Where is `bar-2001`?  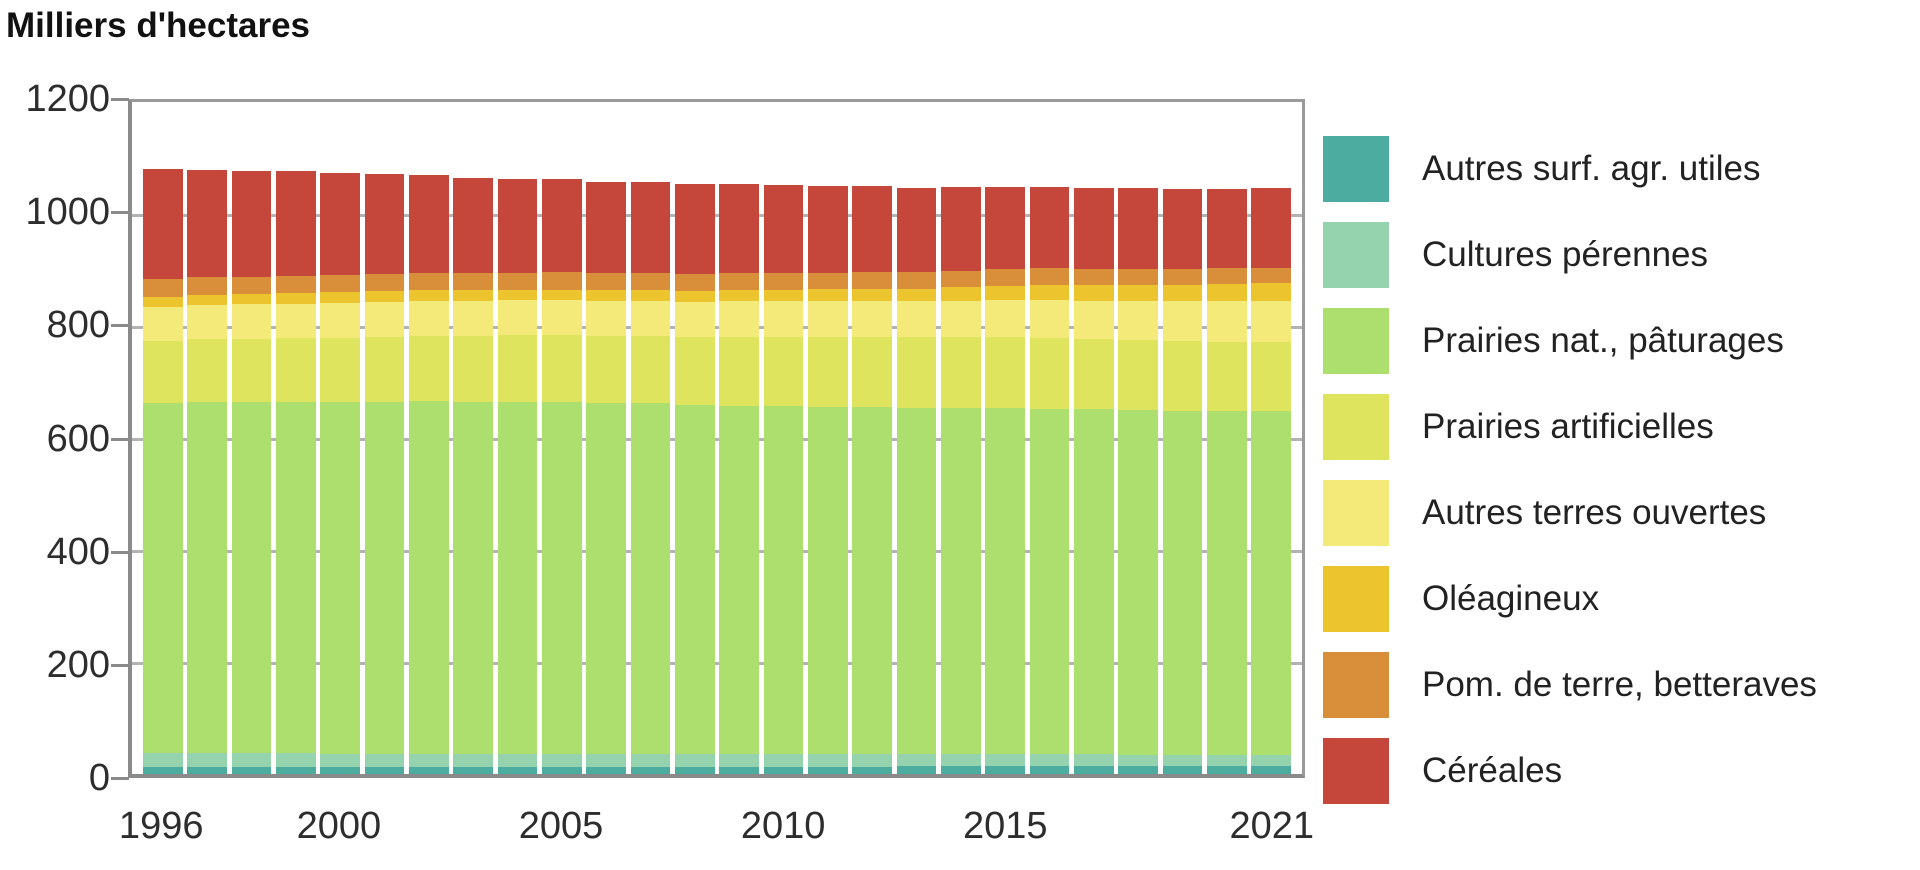
bar-2001 is located at coordinates (384, 438).